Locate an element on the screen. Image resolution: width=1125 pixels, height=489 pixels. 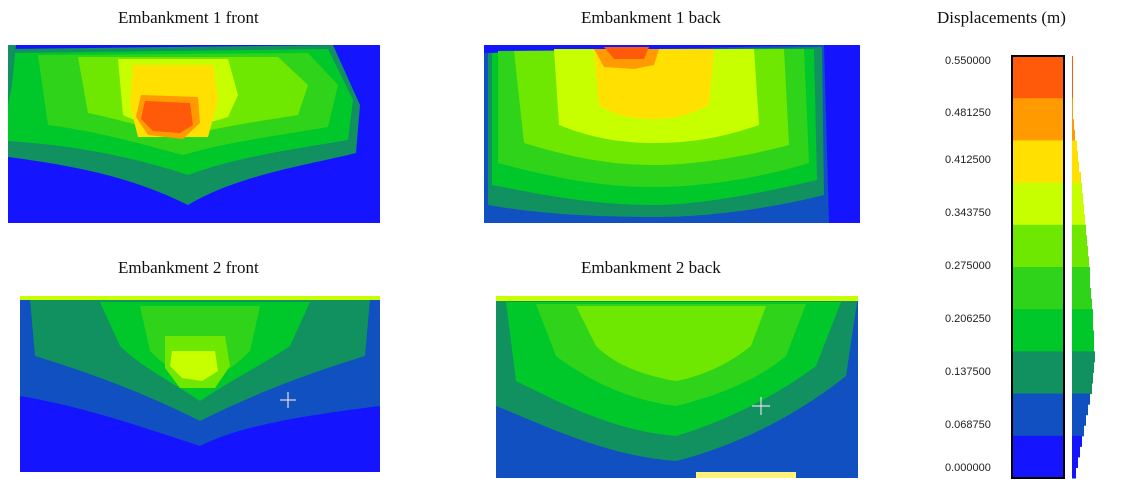
panel-title-embankment-1-front: Embankment 1 front is located at coordinates (188, 17).